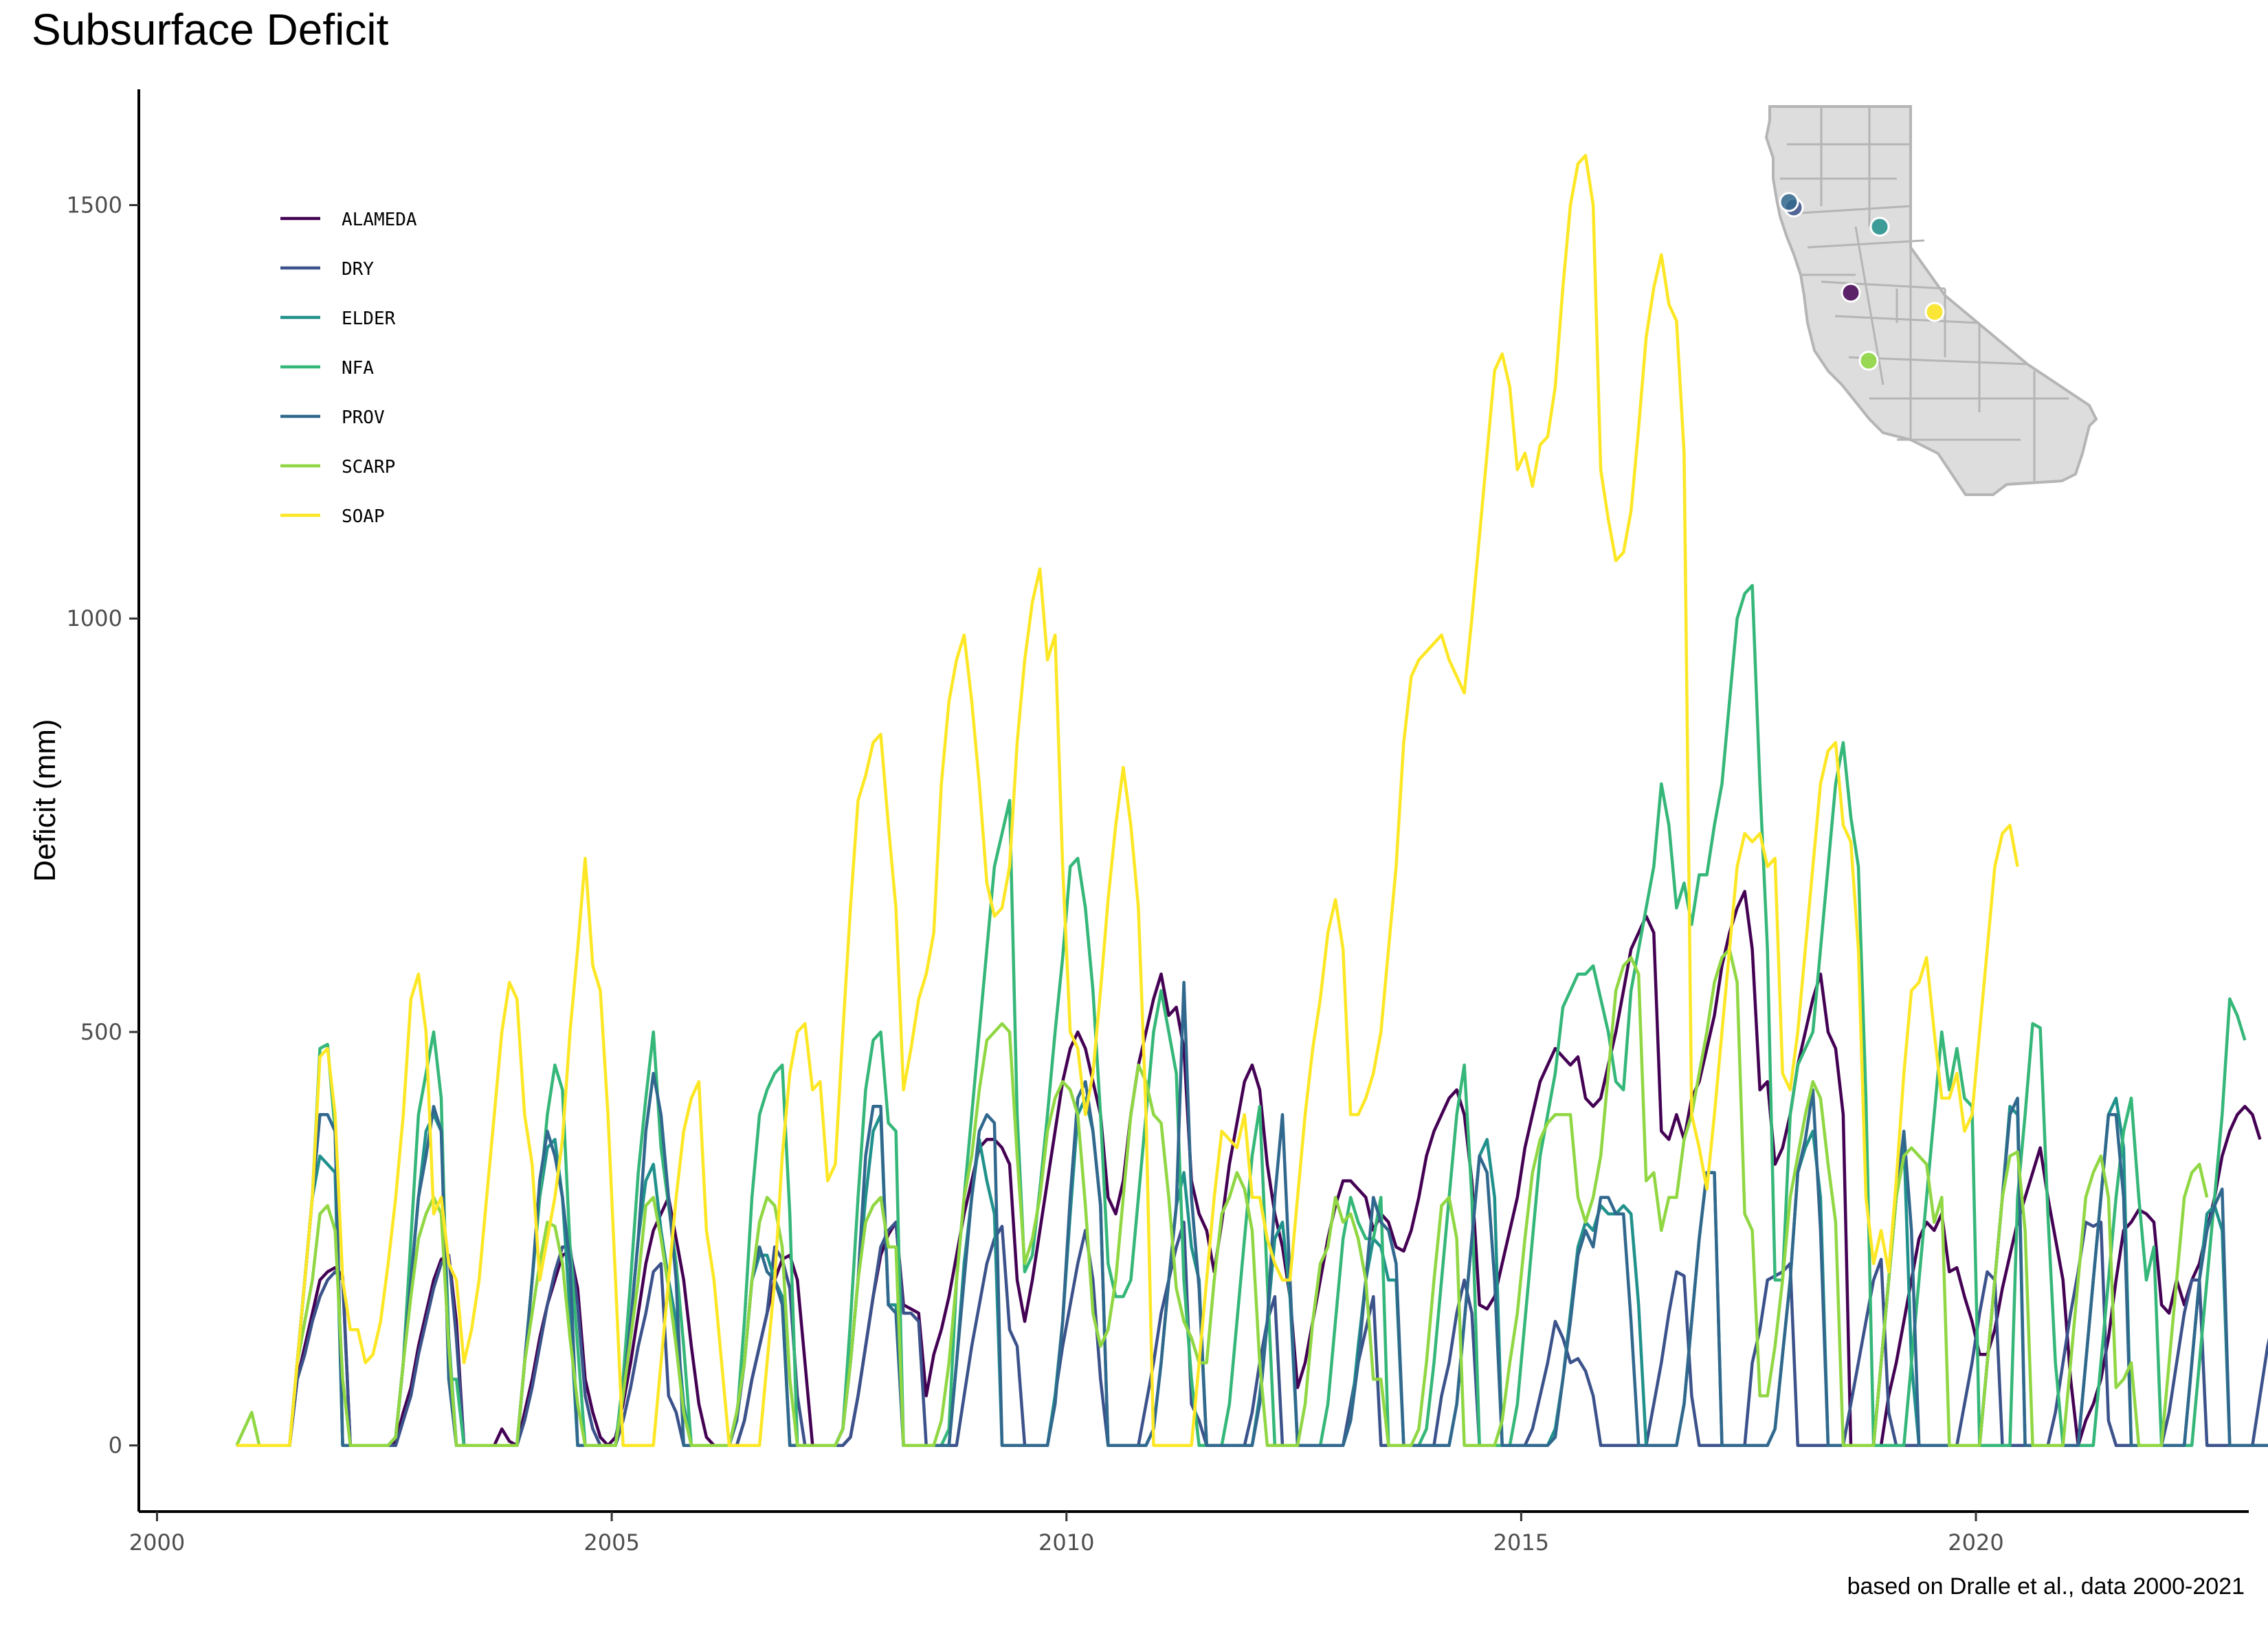 Image resolution: width=2268 pixels, height=1649 pixels. I want to click on legend-label-elder: ELDER, so click(369, 319).